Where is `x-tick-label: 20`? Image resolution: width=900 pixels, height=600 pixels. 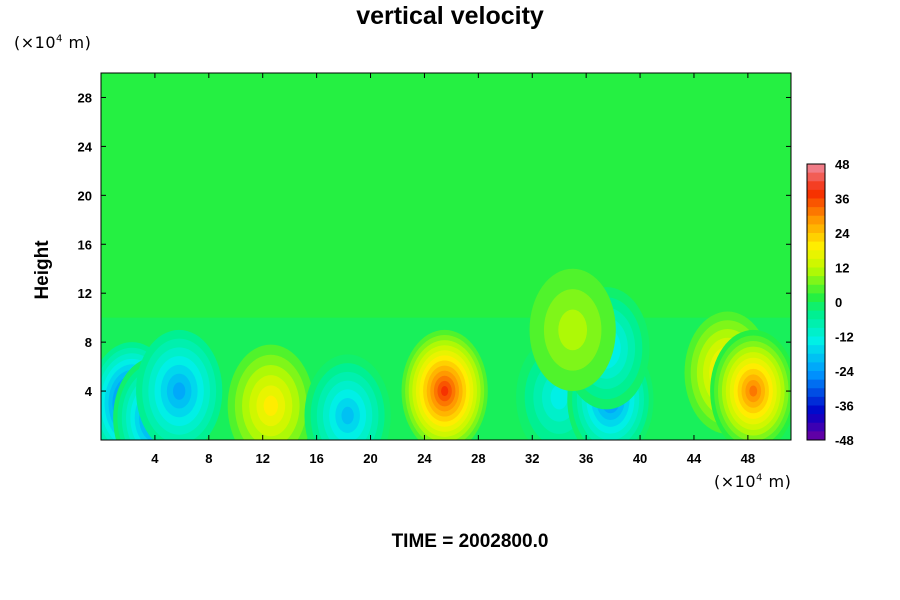
x-tick-label: 20 is located at coordinates (370, 458).